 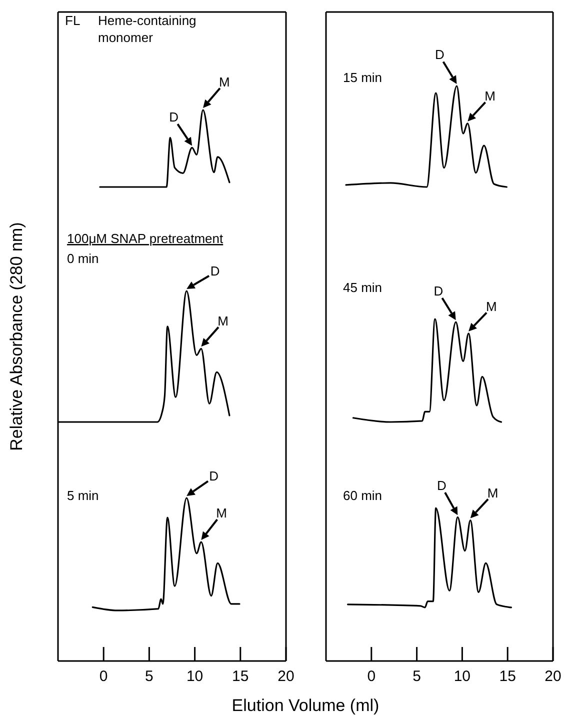 What do you see at coordinates (83, 258) in the screenshot?
I see `chart-title: 0 min` at bounding box center [83, 258].